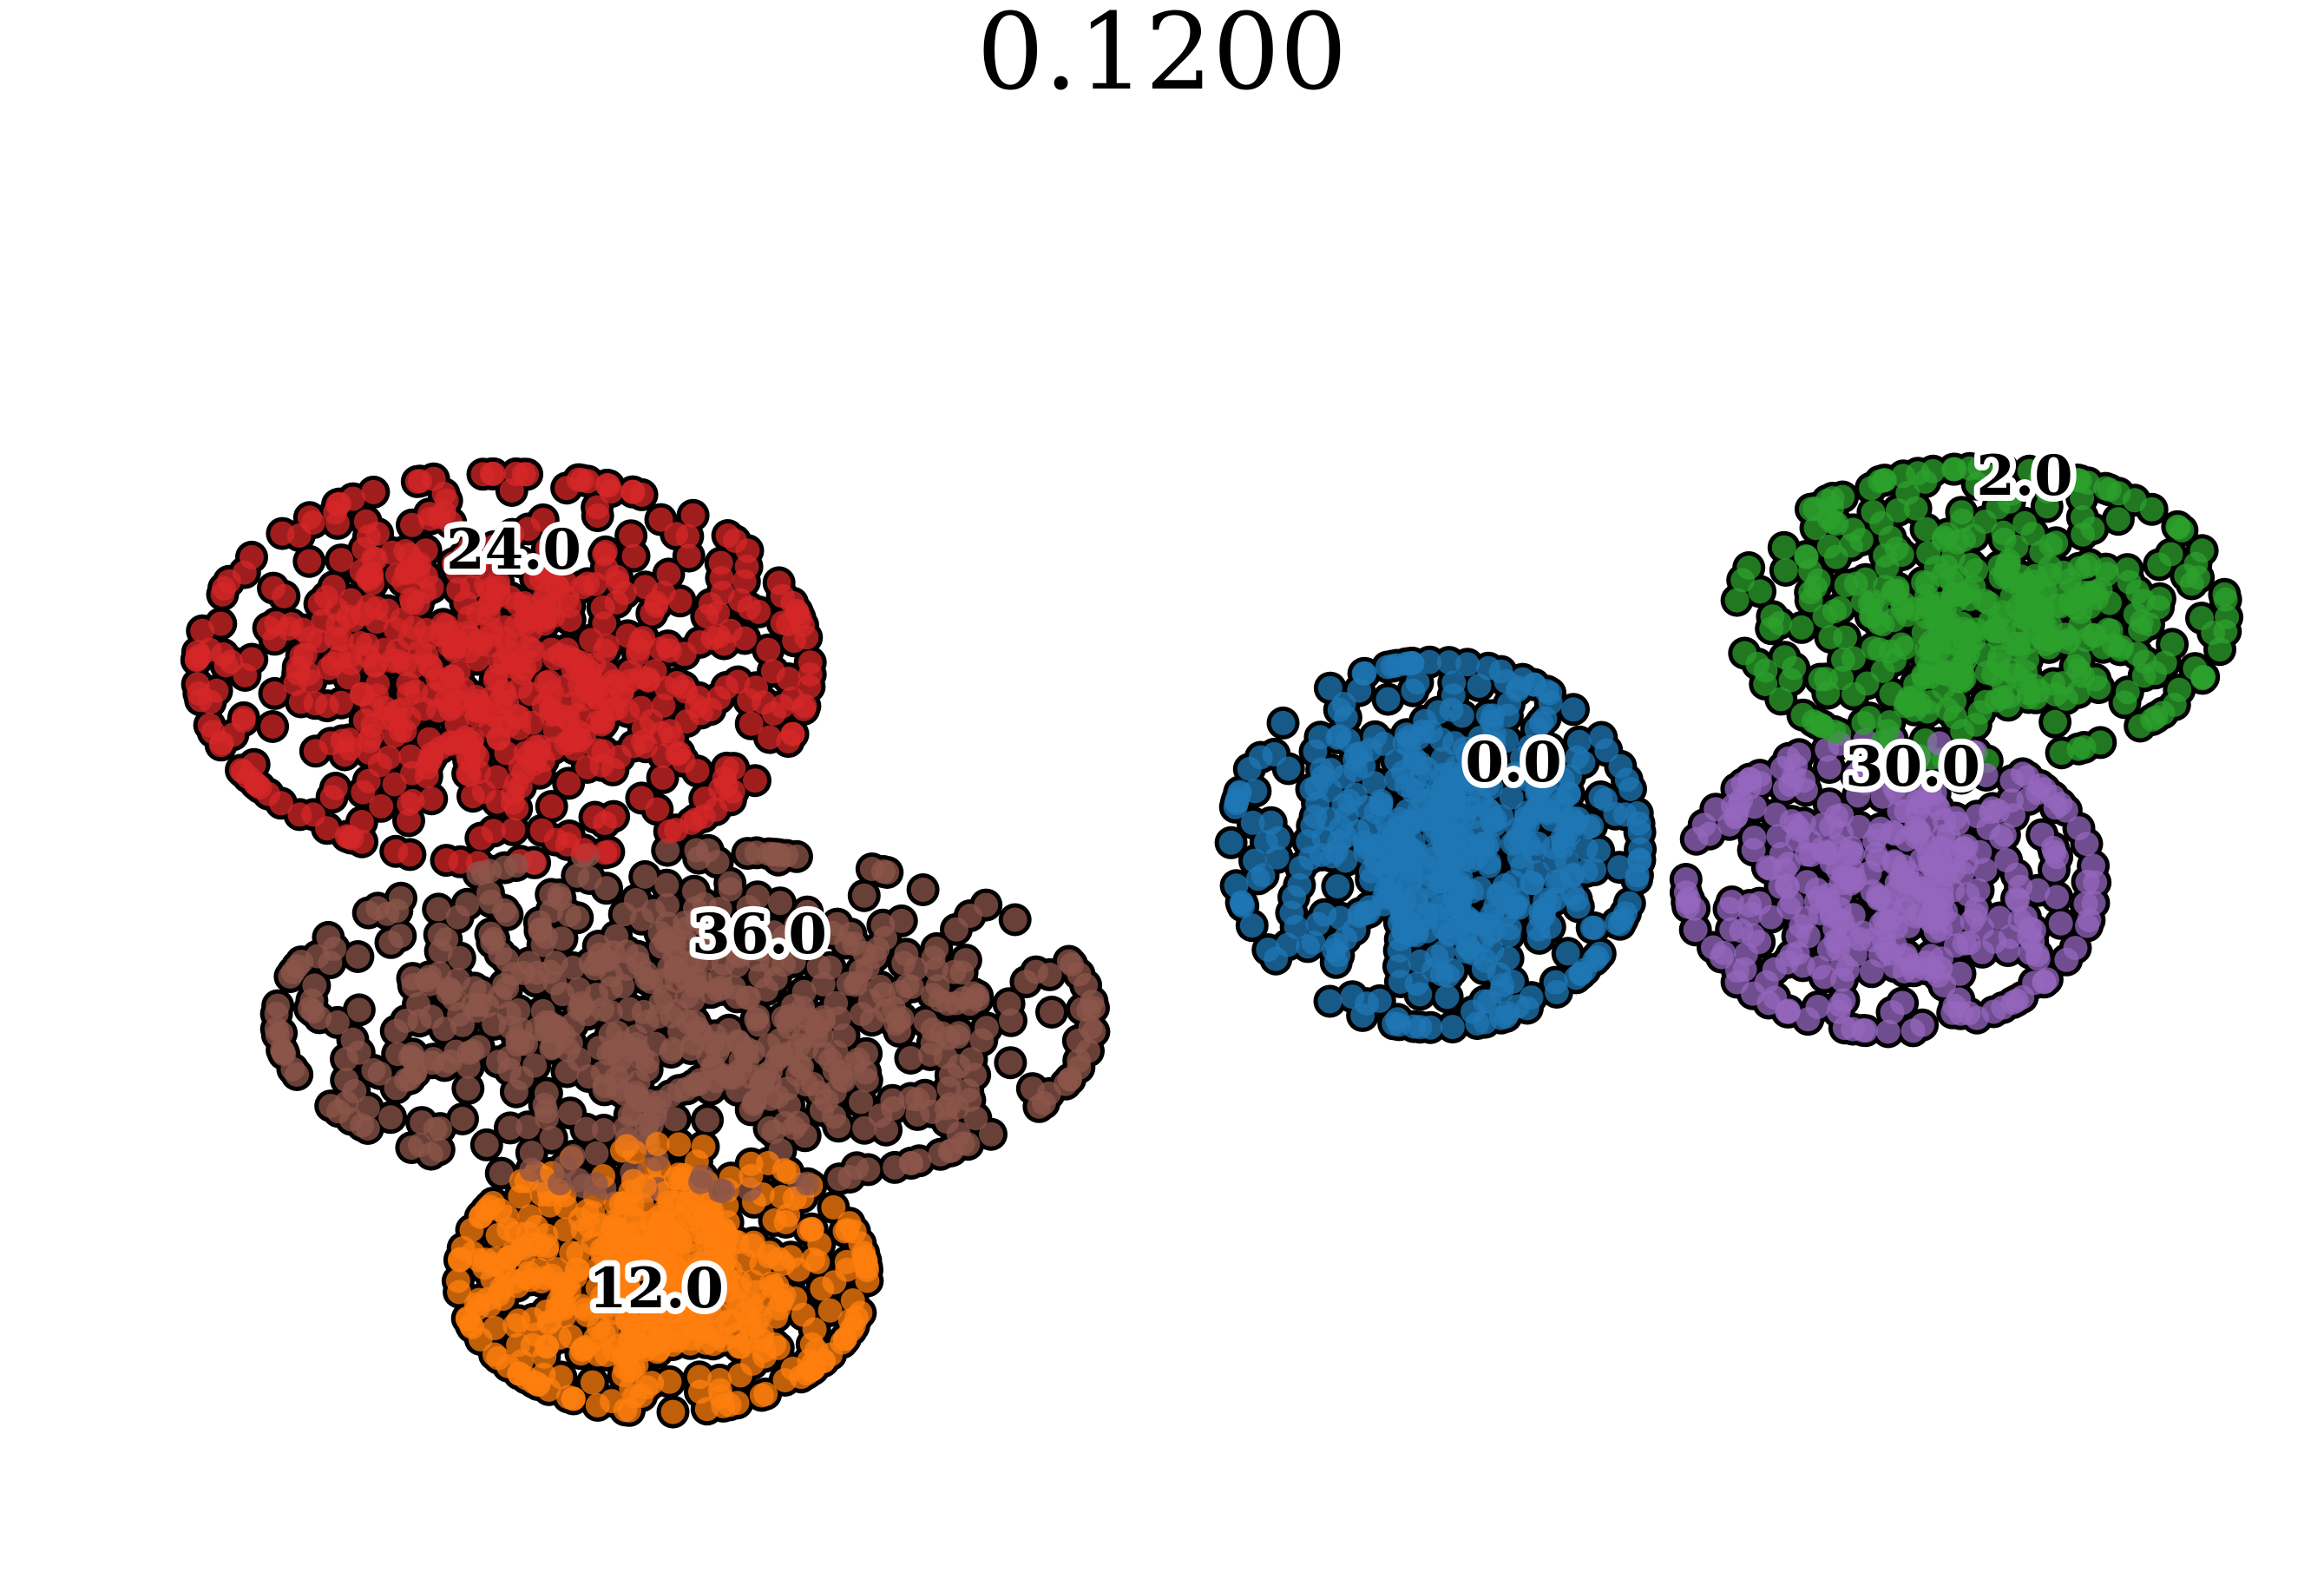 The width and height of the screenshot is (2324, 1592). I want to click on chart-title: 0.1200, so click(1162, 57).